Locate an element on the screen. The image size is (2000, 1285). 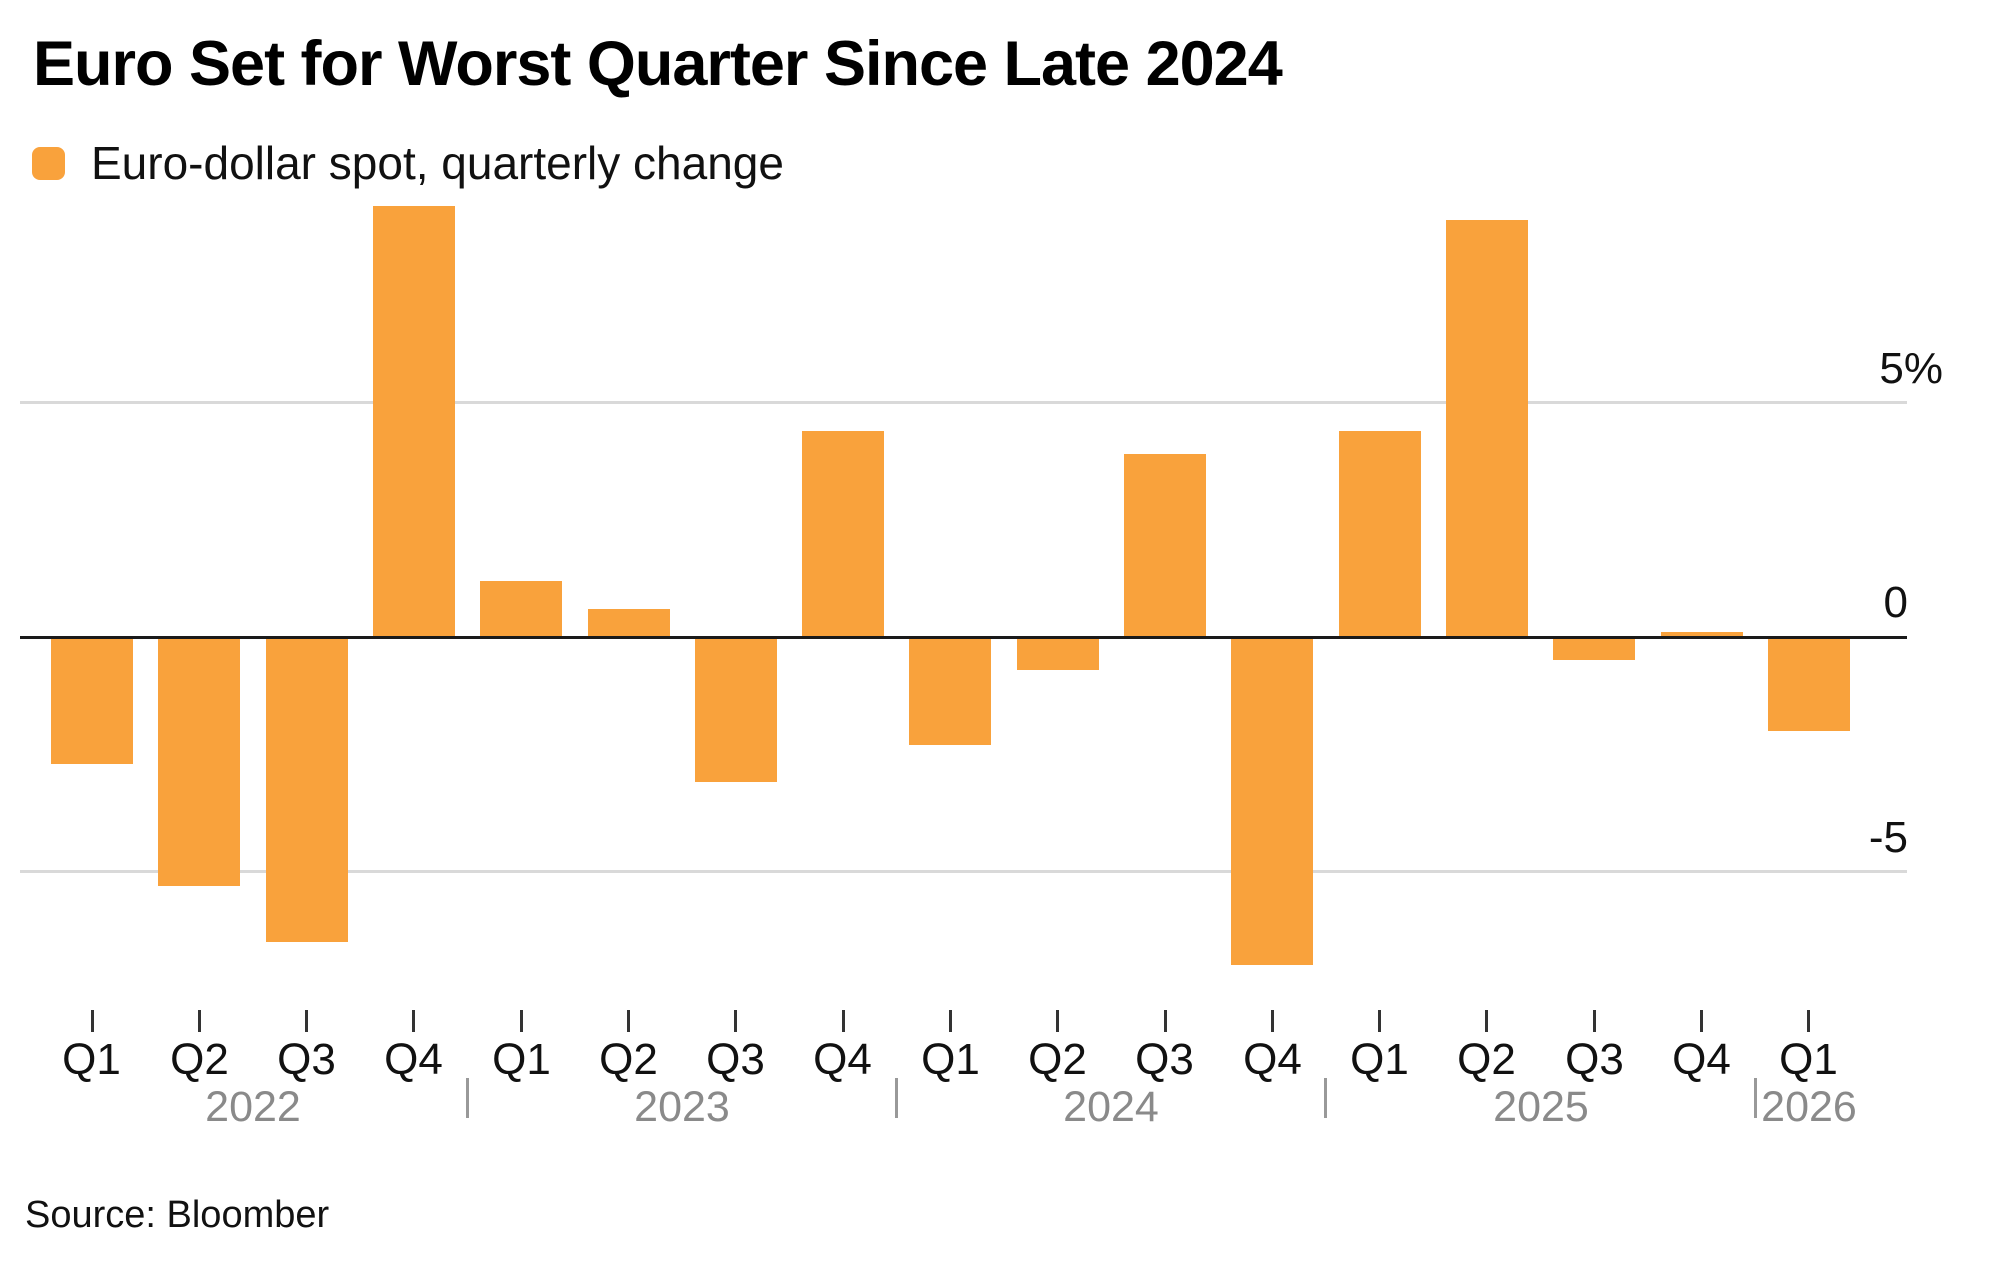
y-axis-label--5: -5 is located at coordinates (1888, 837).